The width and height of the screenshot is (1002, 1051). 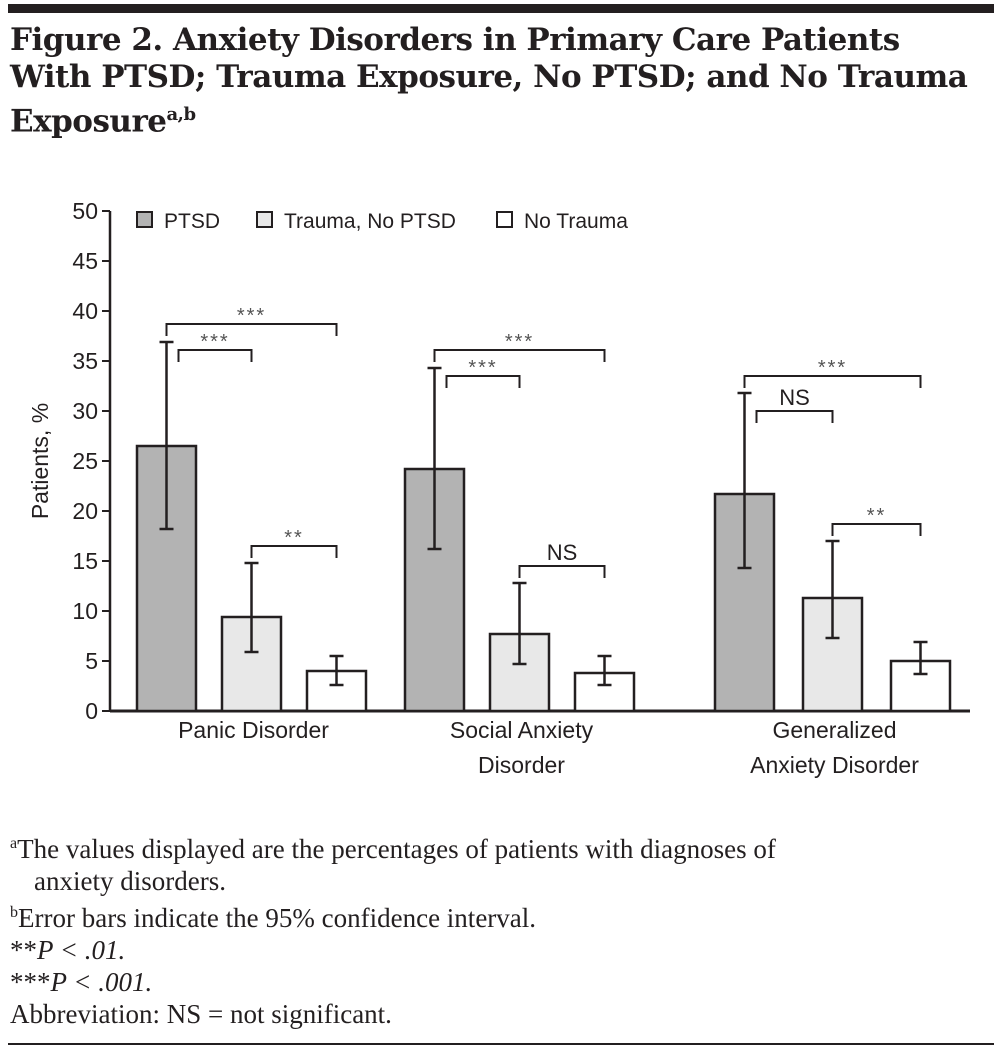 What do you see at coordinates (85, 311) in the screenshot?
I see `y-tick-label: 40` at bounding box center [85, 311].